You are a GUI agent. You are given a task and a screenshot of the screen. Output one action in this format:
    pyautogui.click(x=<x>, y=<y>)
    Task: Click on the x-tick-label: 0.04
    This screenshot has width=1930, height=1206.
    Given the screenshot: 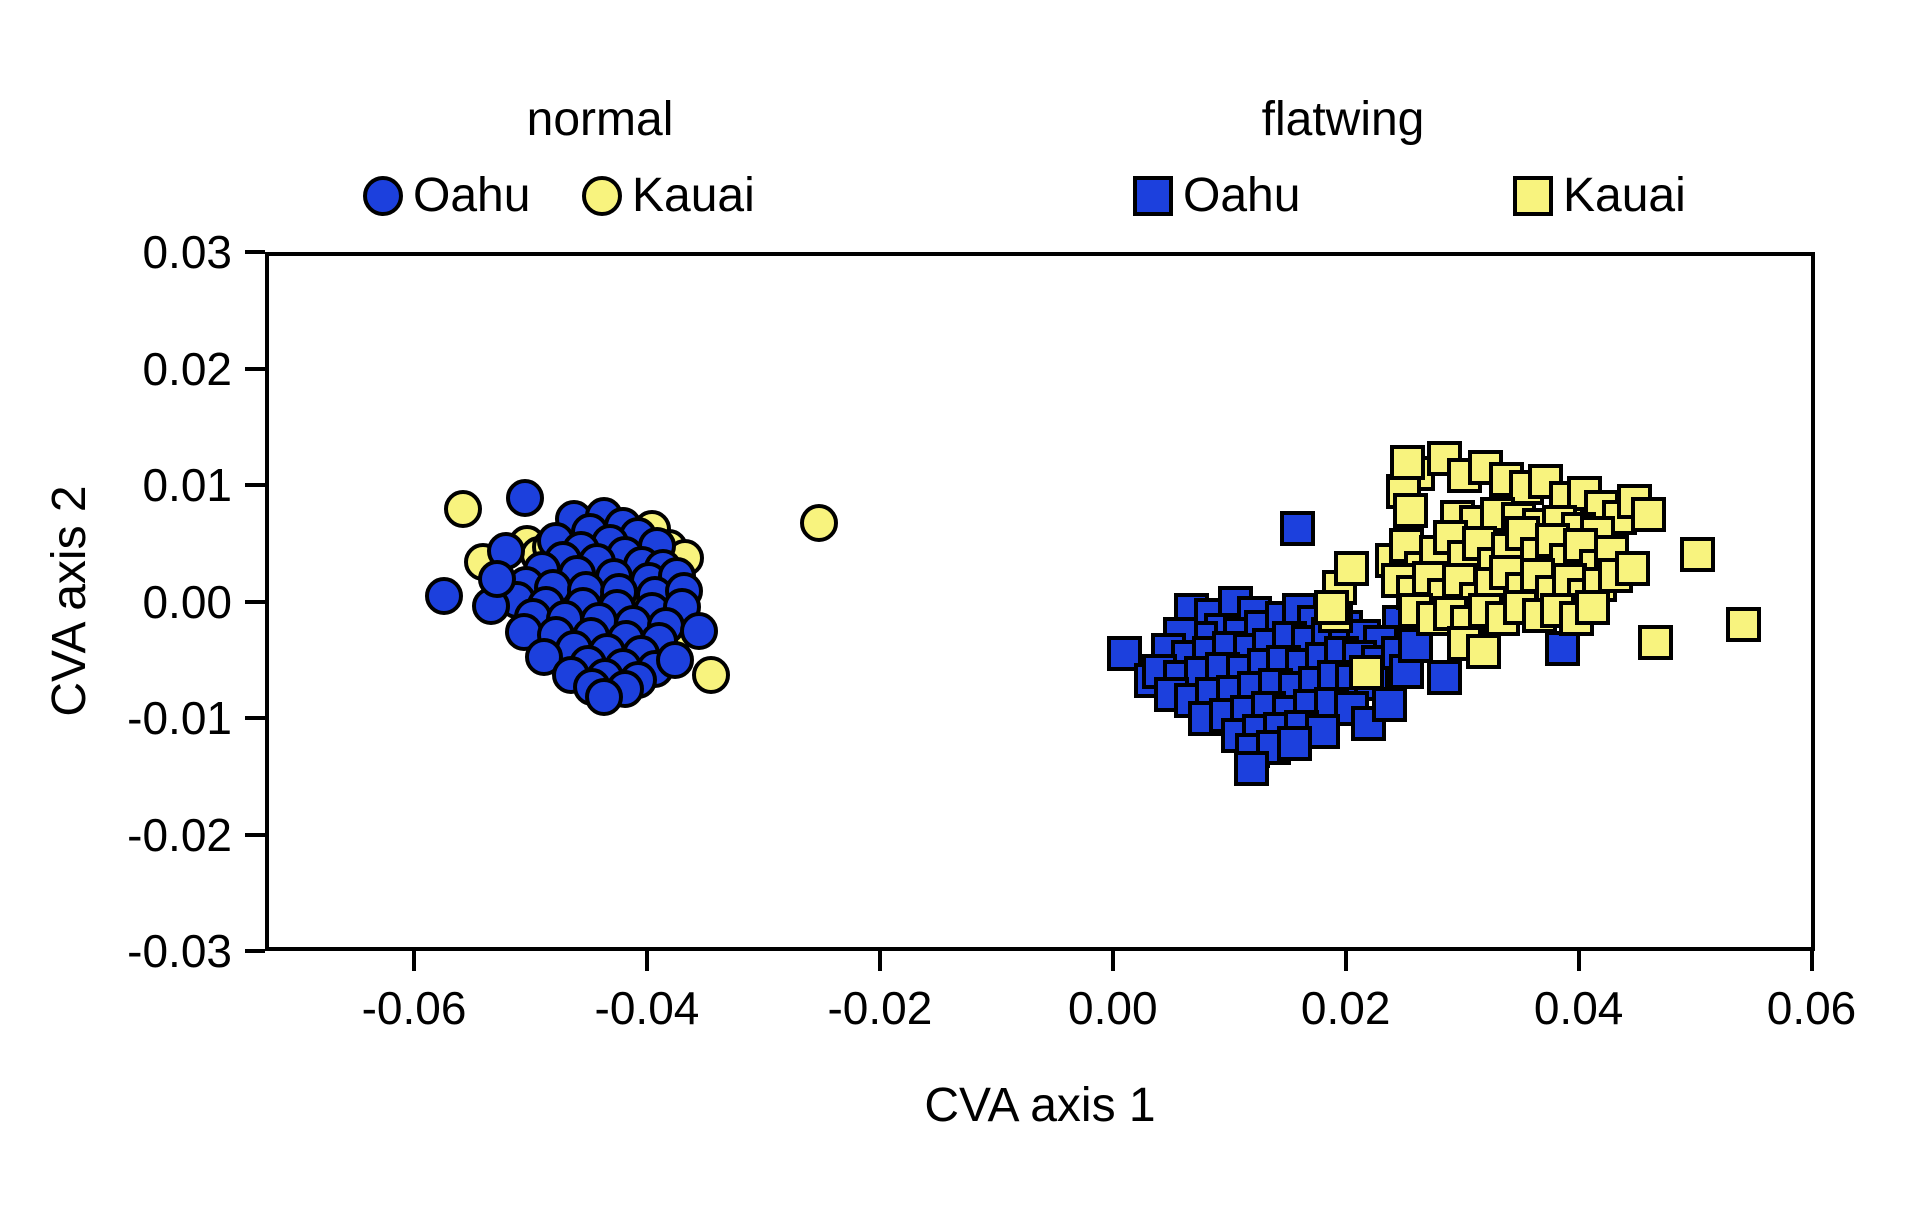 What is the action you would take?
    pyautogui.click(x=1578, y=1008)
    